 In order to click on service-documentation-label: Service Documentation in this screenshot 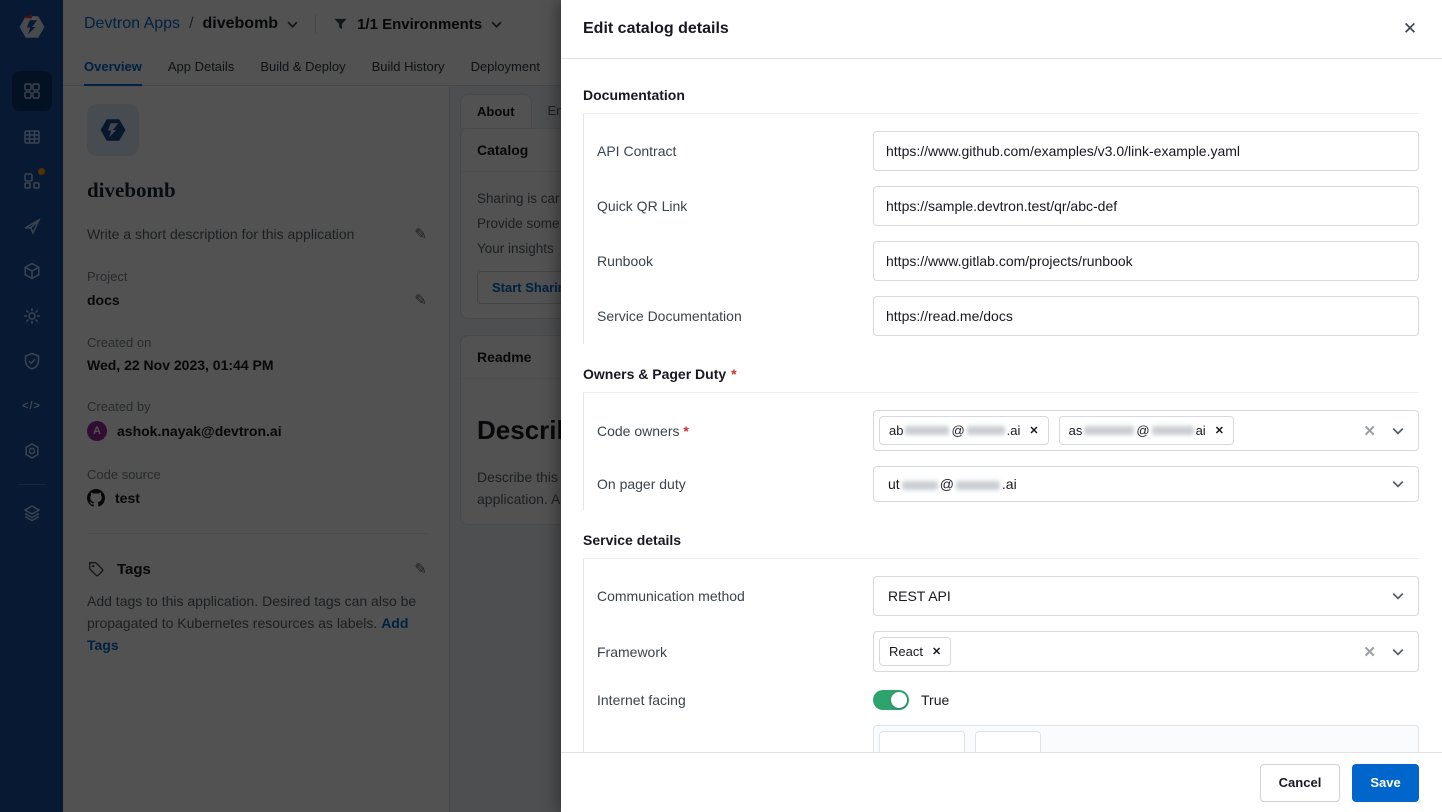, I will do `click(669, 316)`.